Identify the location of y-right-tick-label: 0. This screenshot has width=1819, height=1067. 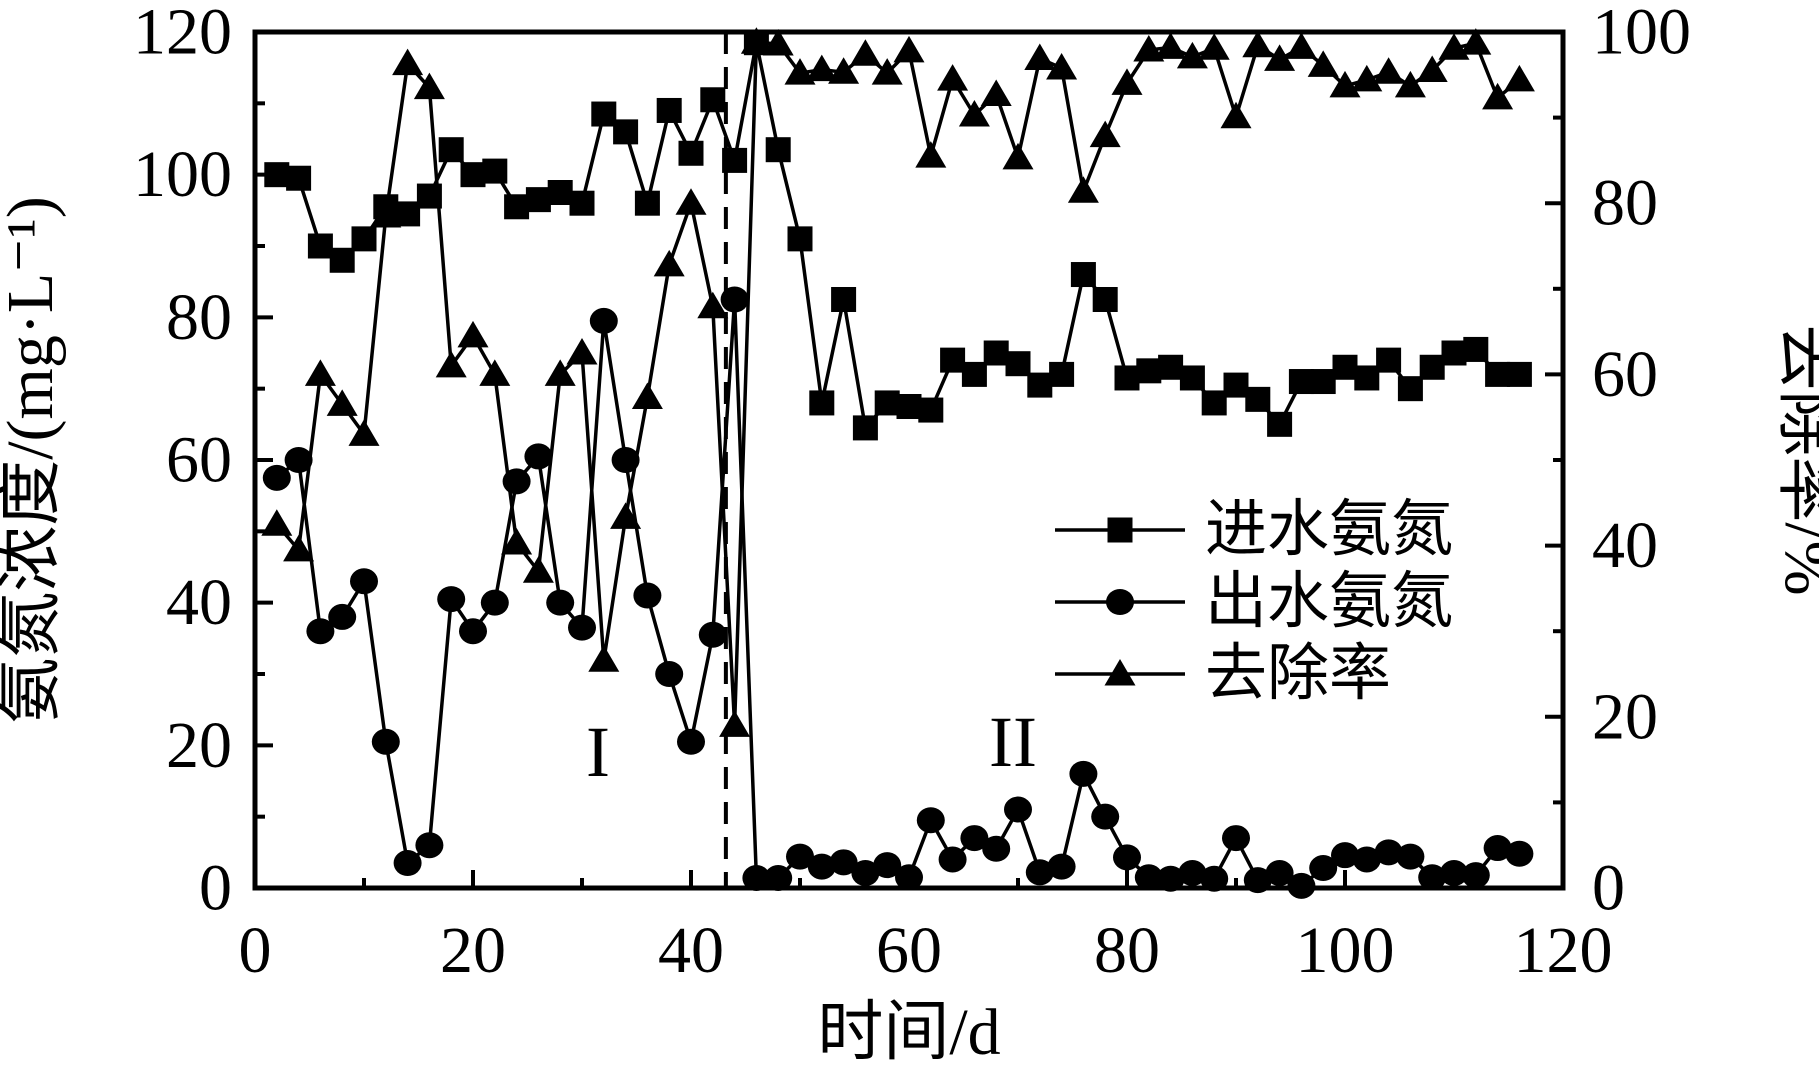
(1608, 888).